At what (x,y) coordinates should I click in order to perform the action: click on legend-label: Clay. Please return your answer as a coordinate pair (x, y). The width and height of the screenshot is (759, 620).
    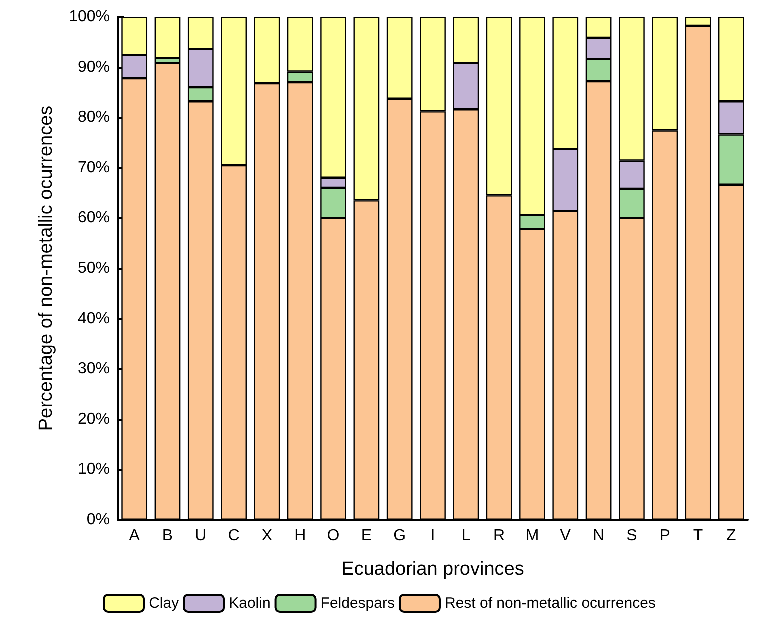
    Looking at the image, I should click on (164, 603).